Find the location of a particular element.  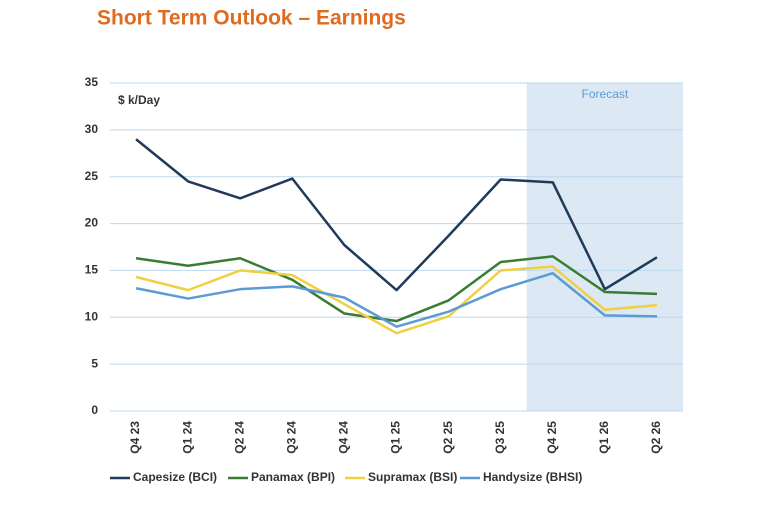

forecast-region is located at coordinates (604, 247).